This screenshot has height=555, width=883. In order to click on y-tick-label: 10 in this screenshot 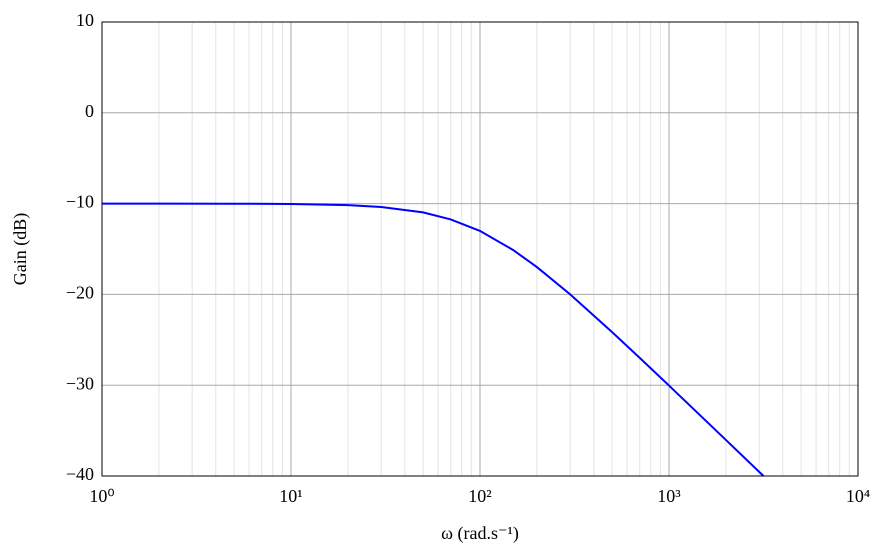, I will do `click(85, 20)`.